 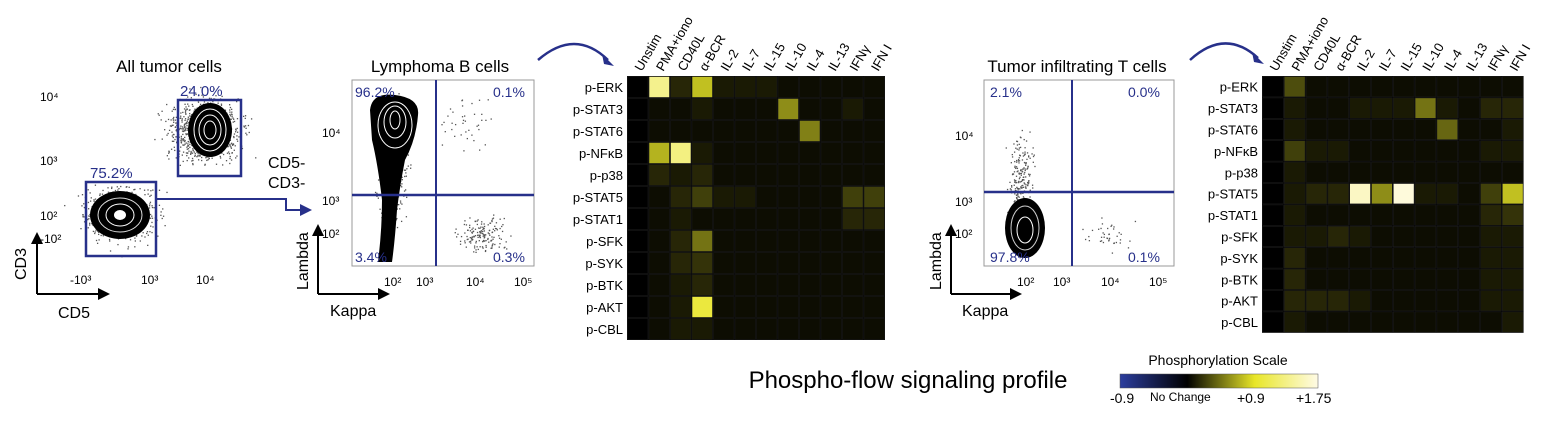 I want to click on population-contour, so click(x=394, y=178).